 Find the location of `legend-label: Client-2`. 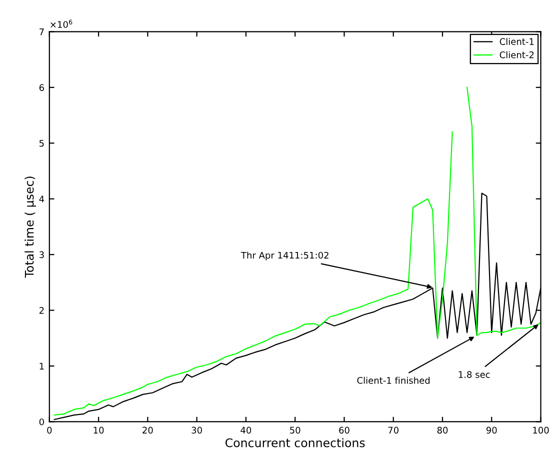

legend-label: Client-2 is located at coordinates (517, 54).